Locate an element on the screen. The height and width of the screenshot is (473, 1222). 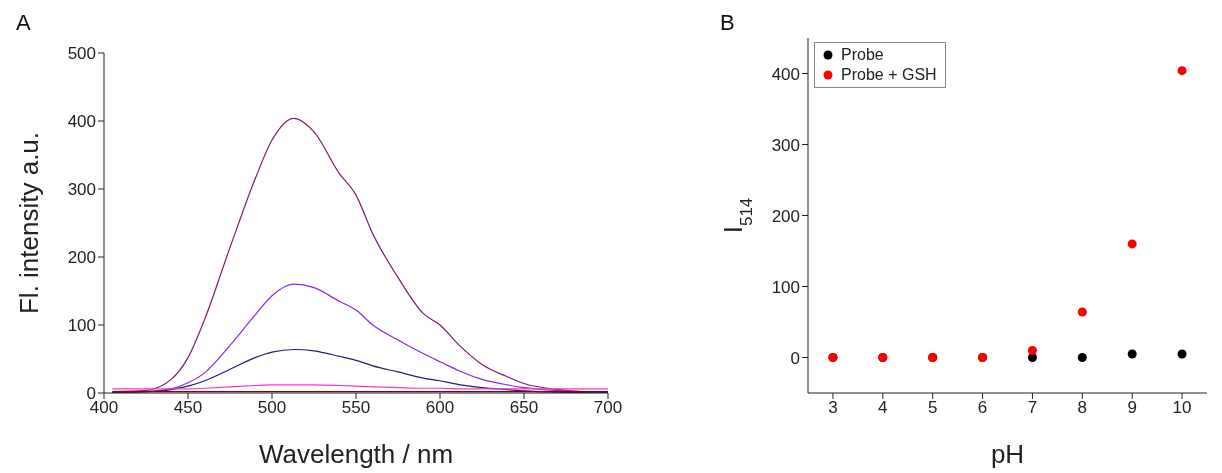
x-tick-label: 10 is located at coordinates (1182, 408).